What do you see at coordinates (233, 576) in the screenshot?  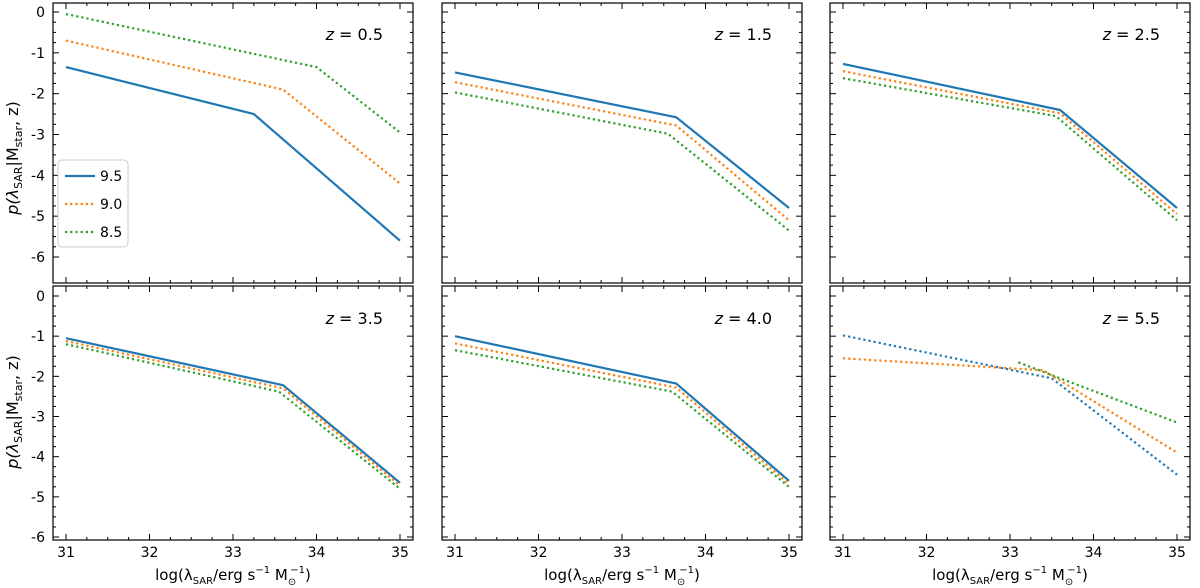 I see `x-axis-label-col1: log(λSAR/erg s−1 M⊙−1)` at bounding box center [233, 576].